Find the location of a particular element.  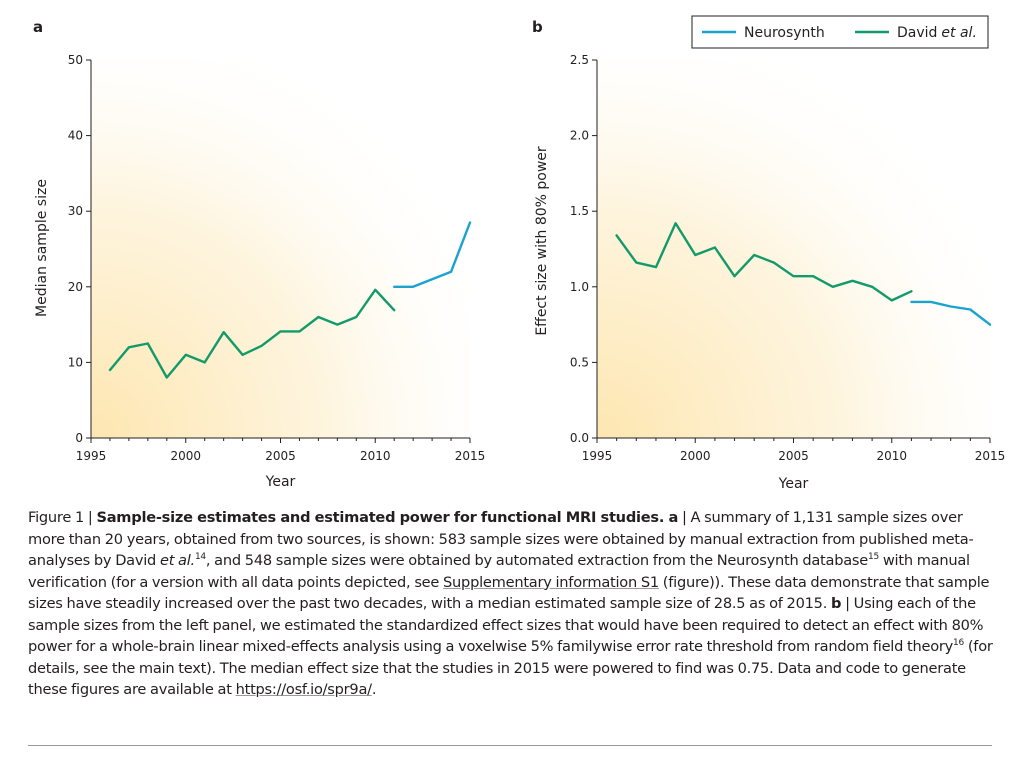

y-tick-label: 1.5 is located at coordinates (579, 211).